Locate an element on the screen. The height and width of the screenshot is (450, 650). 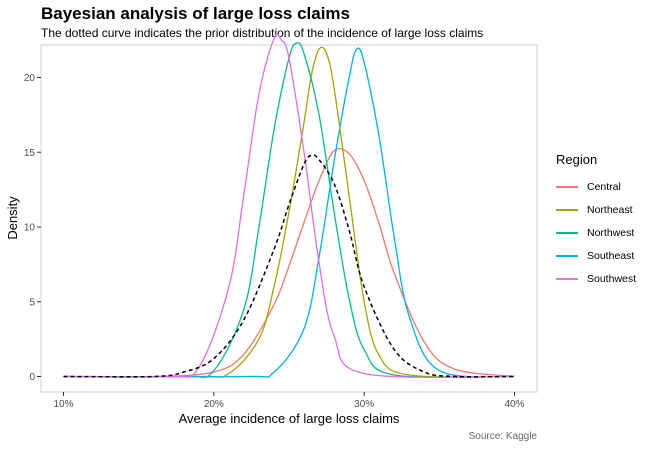
legend-item-southwest: Southwest is located at coordinates (596, 278).